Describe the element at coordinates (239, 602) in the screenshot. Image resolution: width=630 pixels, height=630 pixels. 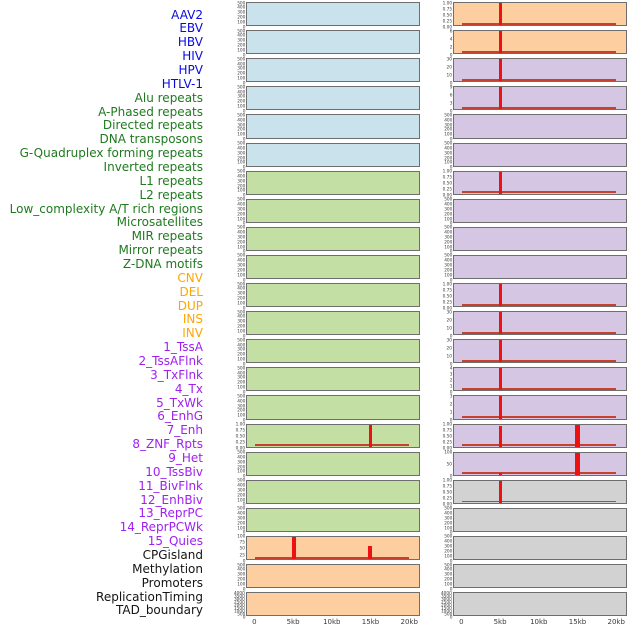
I see `y-tick-label: 2500` at that location.